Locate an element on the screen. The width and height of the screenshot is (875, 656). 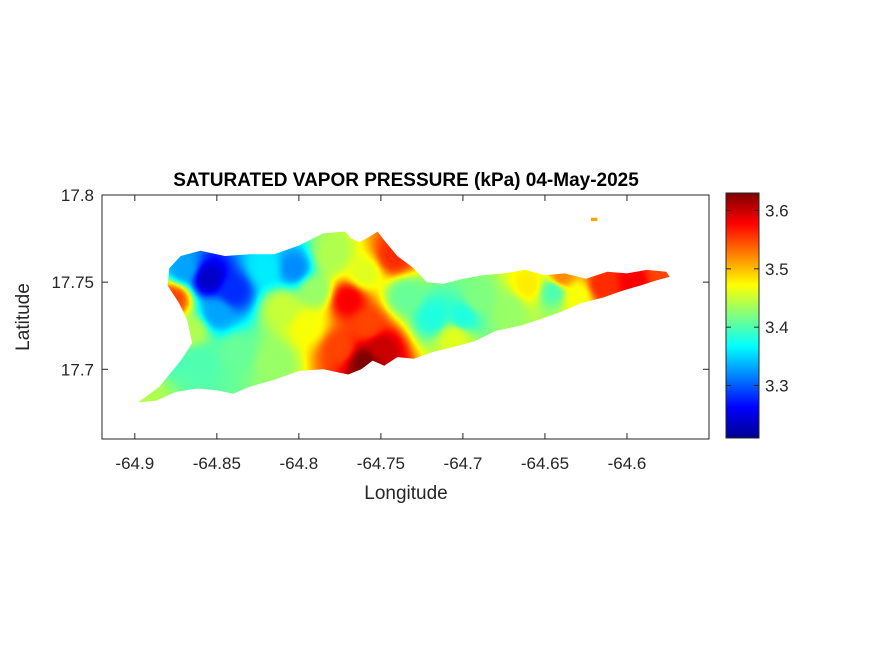
y-tick-label: 17.7 is located at coordinates (77, 369).